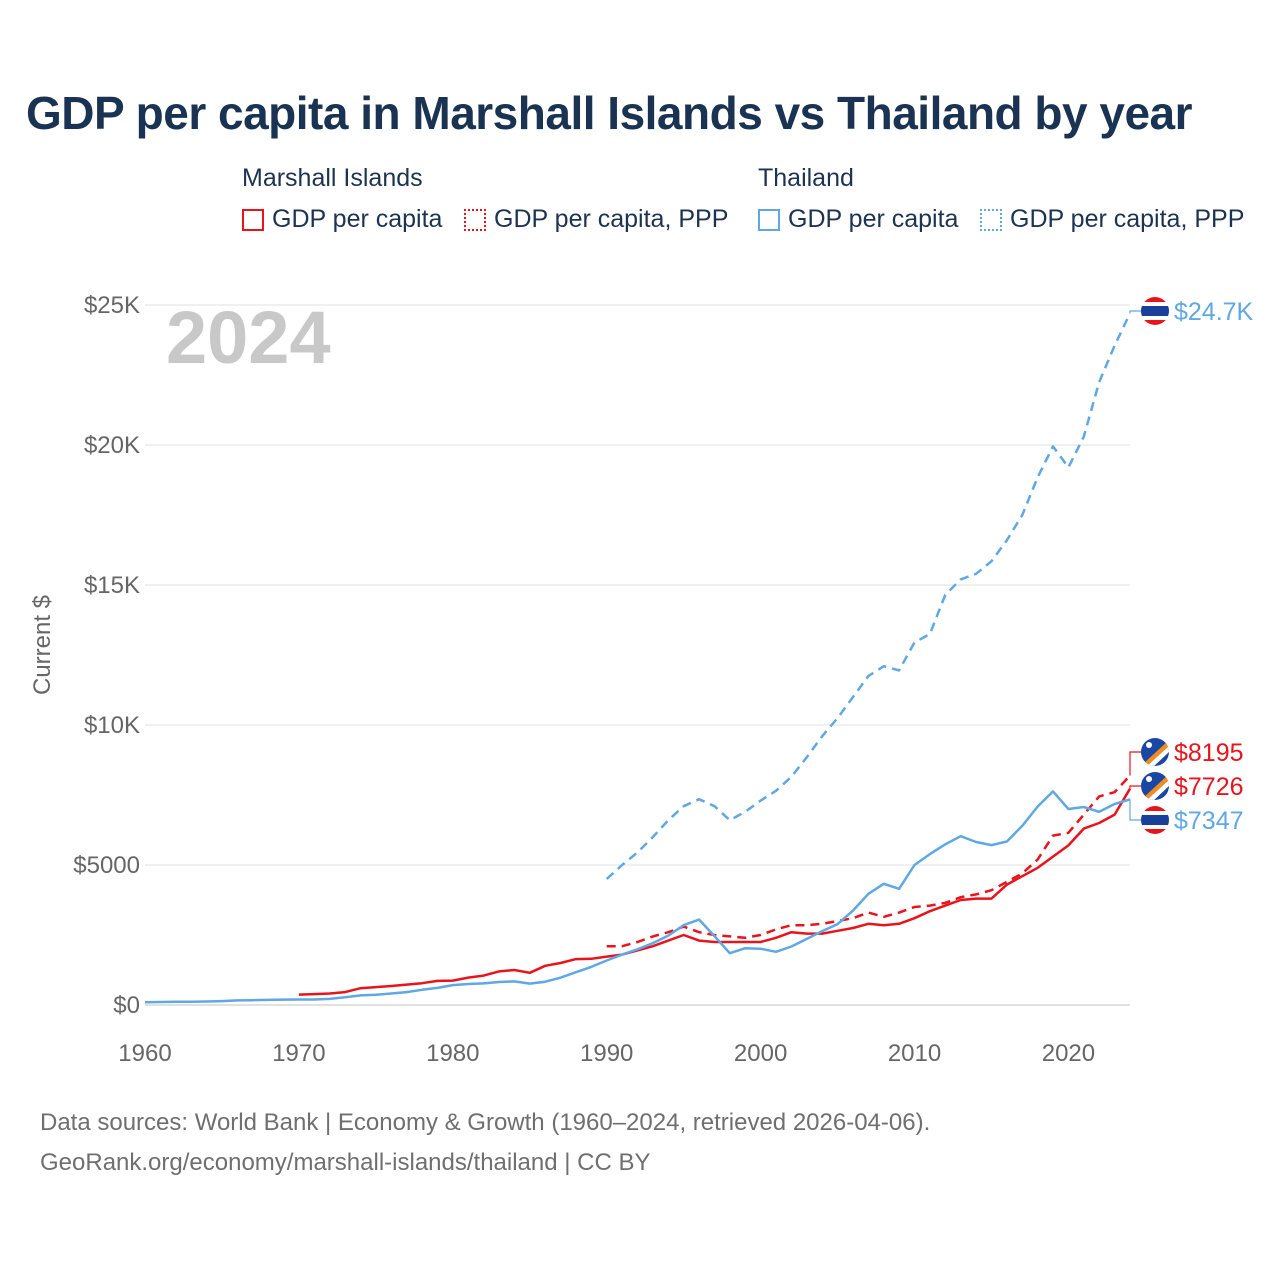 This screenshot has width=1280, height=1280. Describe the element at coordinates (298, 1053) in the screenshot. I see `x-tick-label: 1970` at that location.